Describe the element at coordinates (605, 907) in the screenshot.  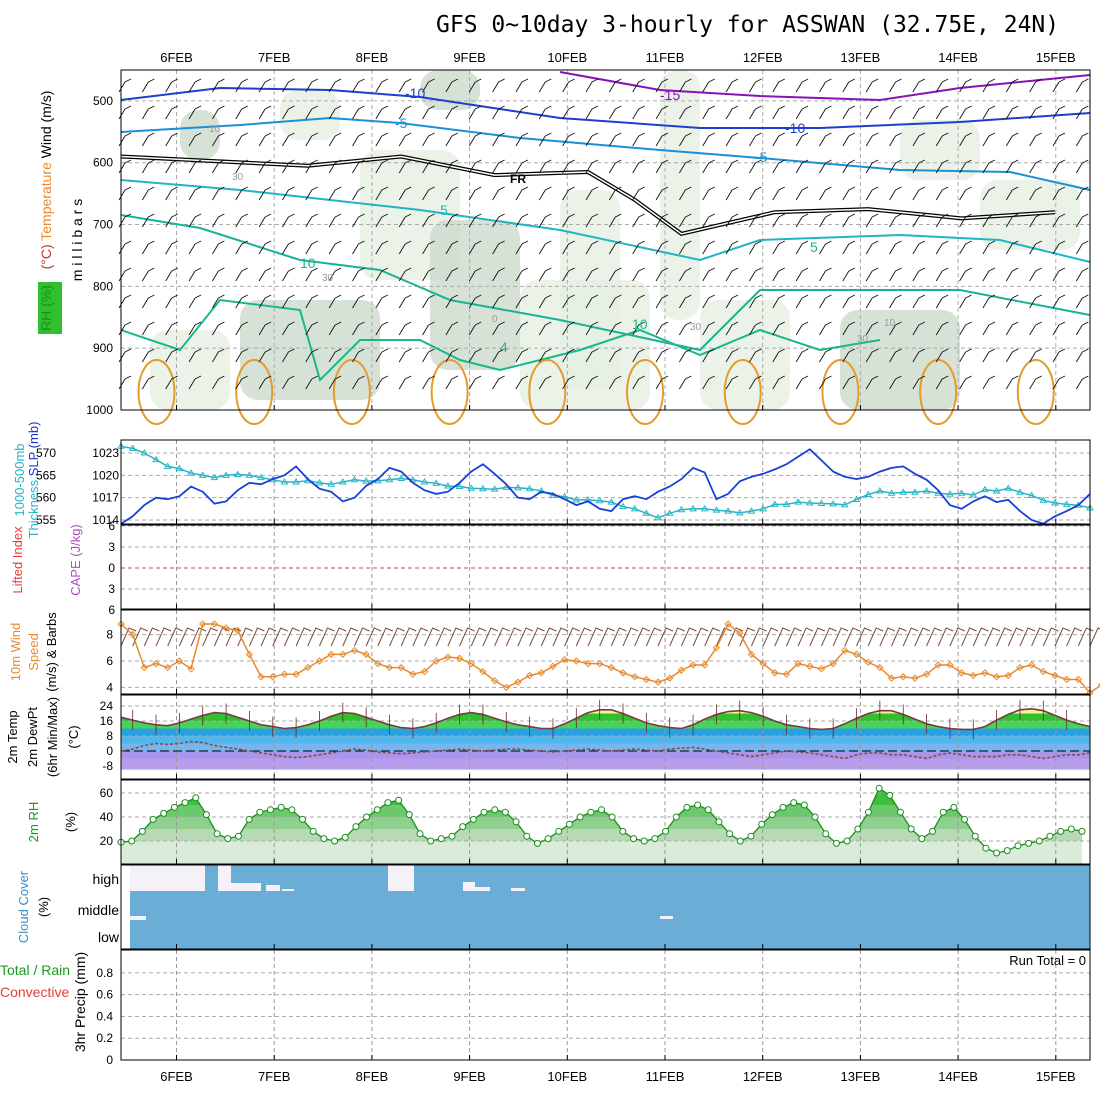
I see `panel-frame-cloud` at that location.